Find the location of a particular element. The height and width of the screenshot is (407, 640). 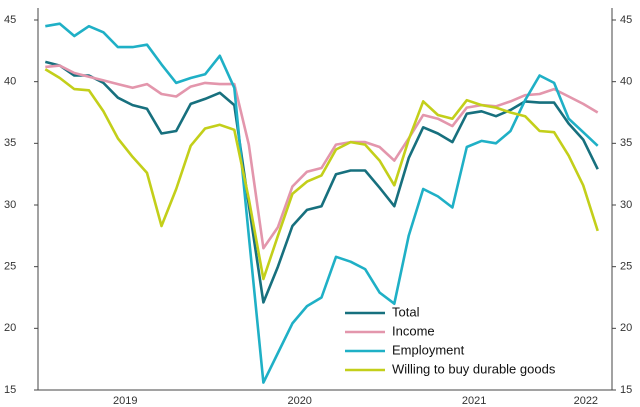

legend-label: Income is located at coordinates (413, 330).